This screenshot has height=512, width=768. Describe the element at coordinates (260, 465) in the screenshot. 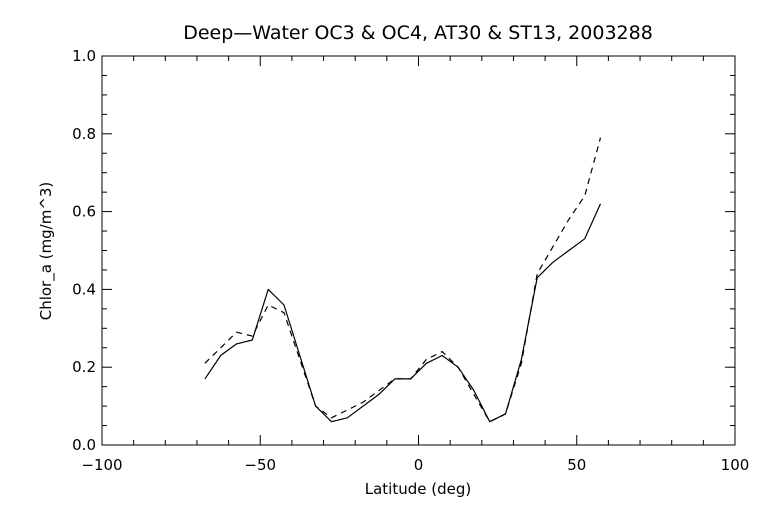

I see `x-tick-label: −50` at that location.